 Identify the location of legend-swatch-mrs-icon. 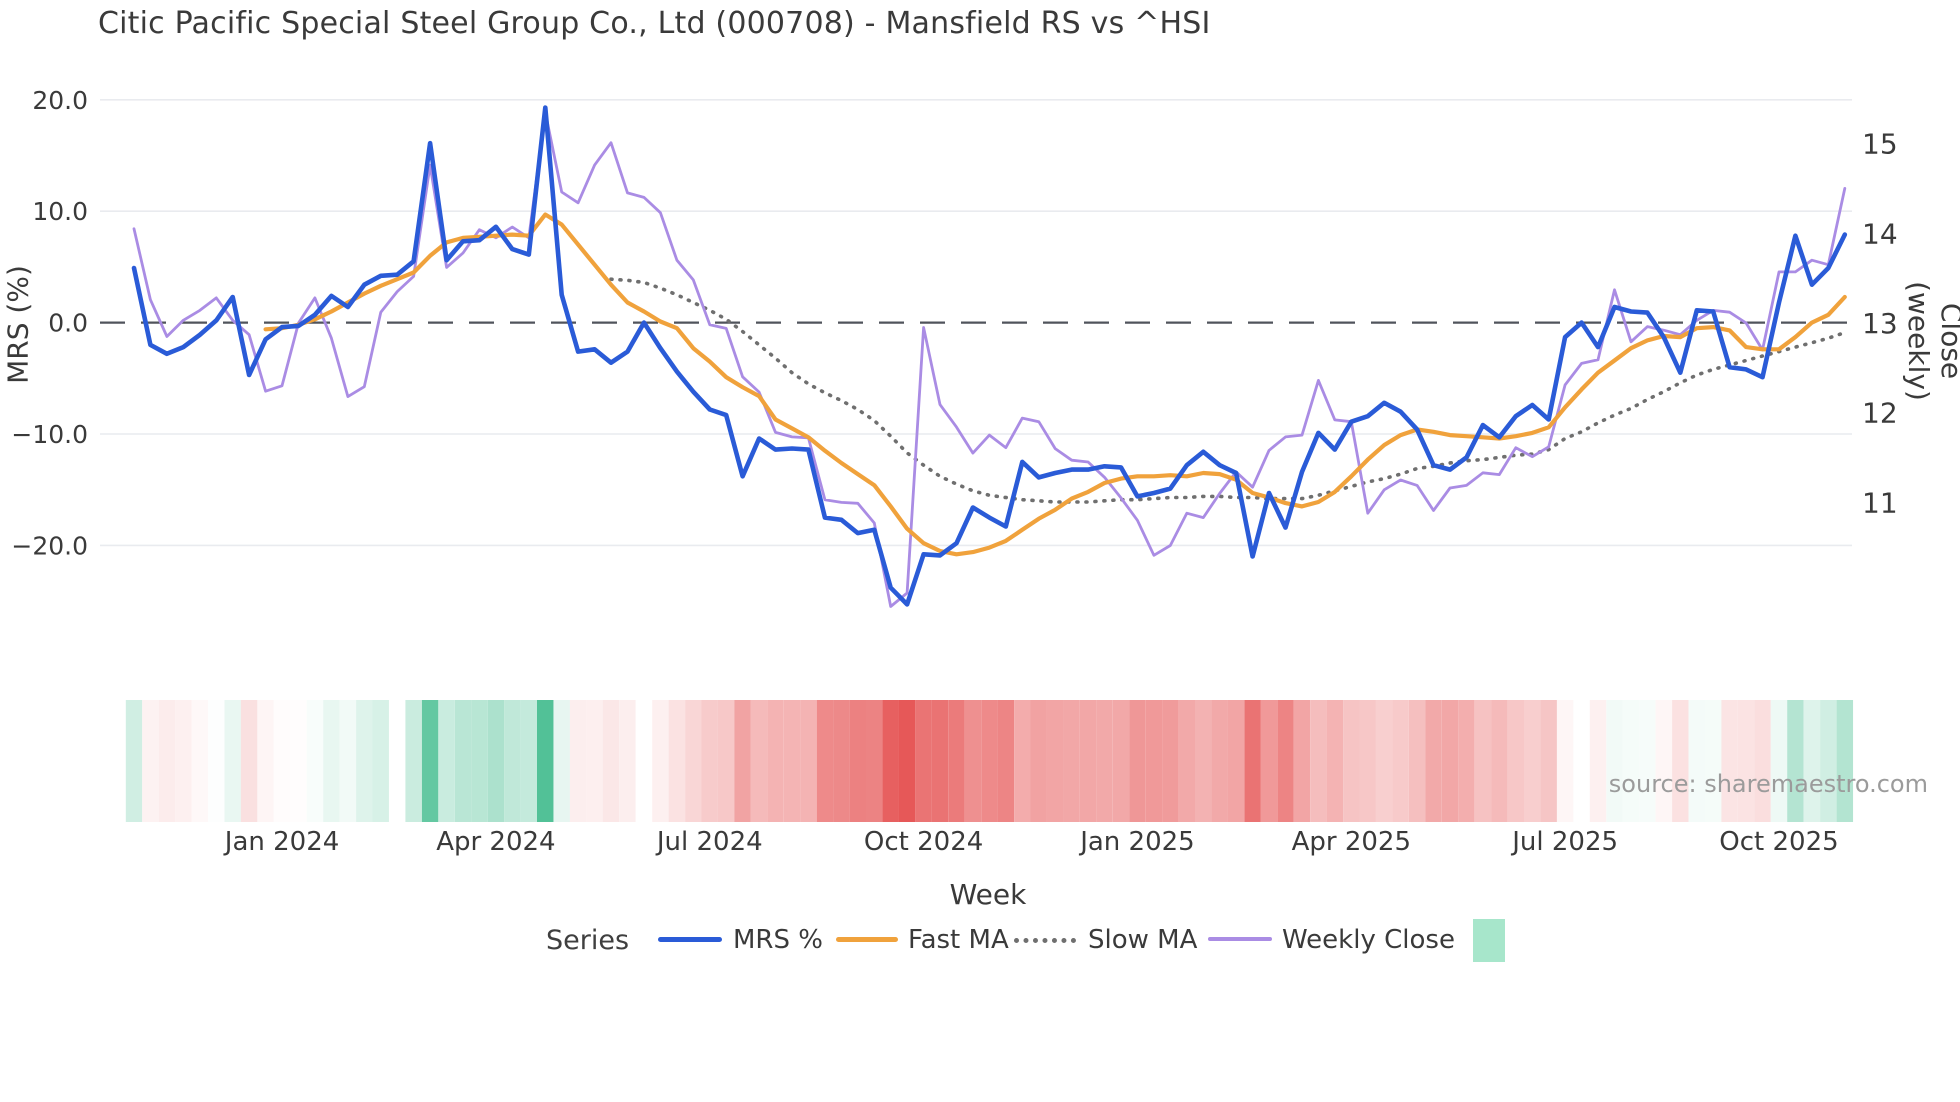
(690, 939).